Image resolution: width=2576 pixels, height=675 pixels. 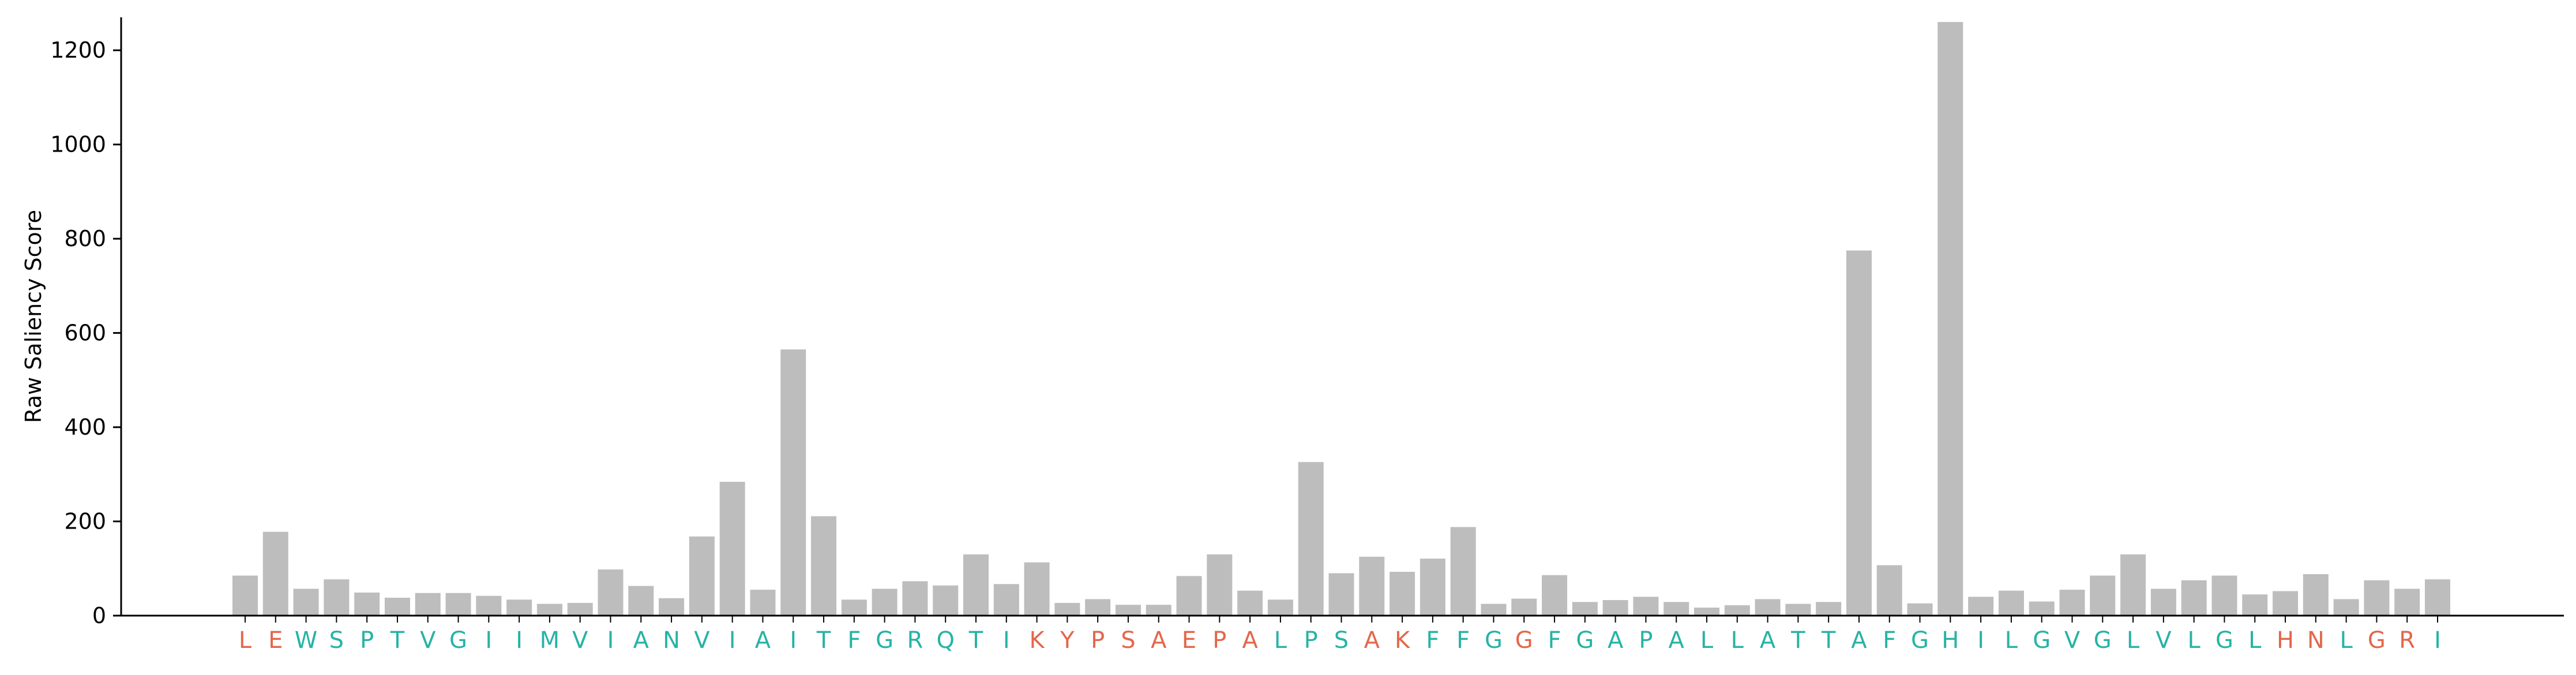 What do you see at coordinates (1250, 641) in the screenshot?
I see `x-tick-label-33: A` at bounding box center [1250, 641].